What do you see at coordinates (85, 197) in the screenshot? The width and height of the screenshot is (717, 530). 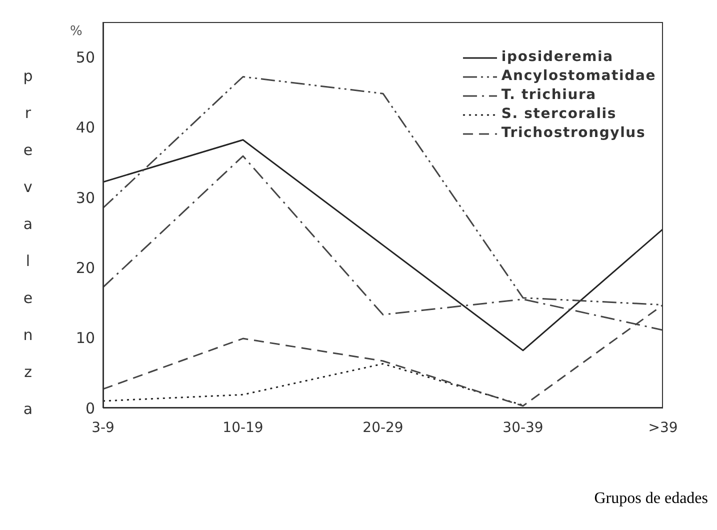 I see `y-tick-label: 30` at bounding box center [85, 197].